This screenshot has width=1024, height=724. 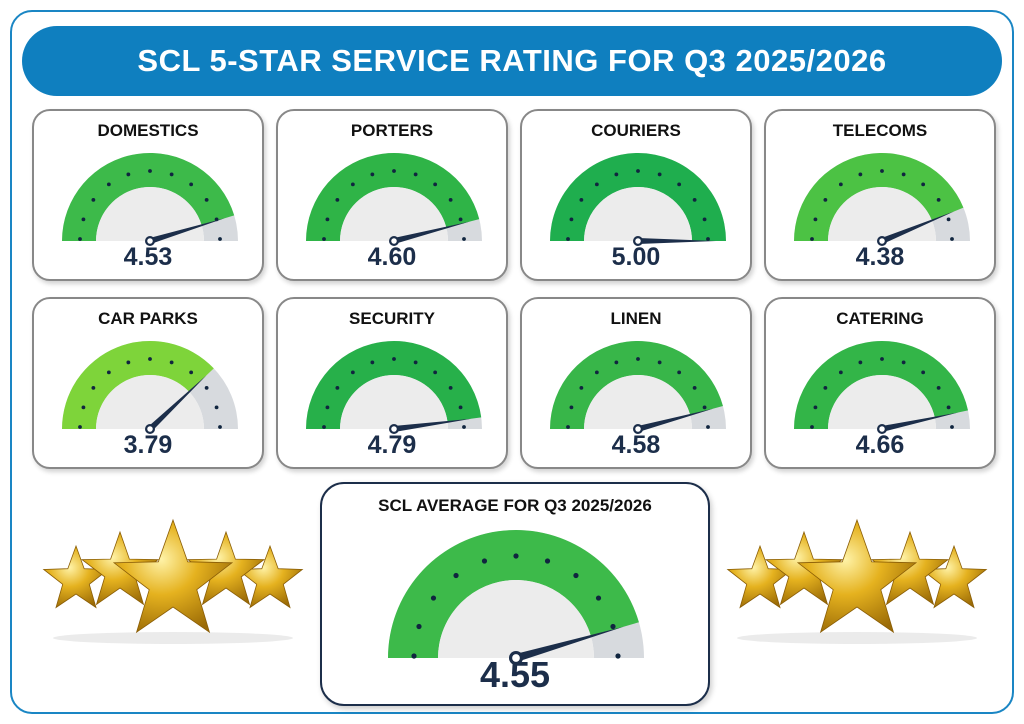 I want to click on rating-card-security: SECURITY 4.79, so click(x=392, y=383).